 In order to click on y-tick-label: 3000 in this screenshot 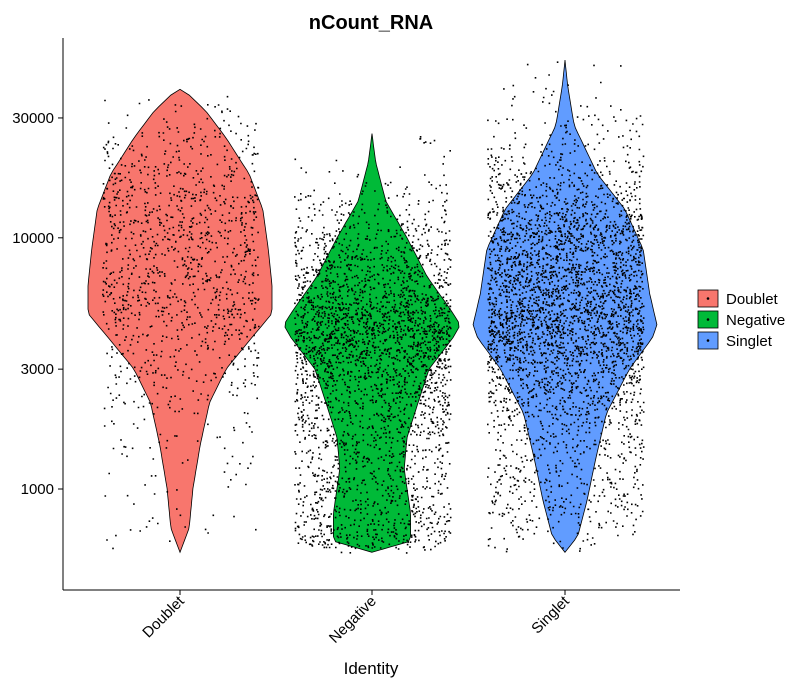, I will do `click(37, 369)`.